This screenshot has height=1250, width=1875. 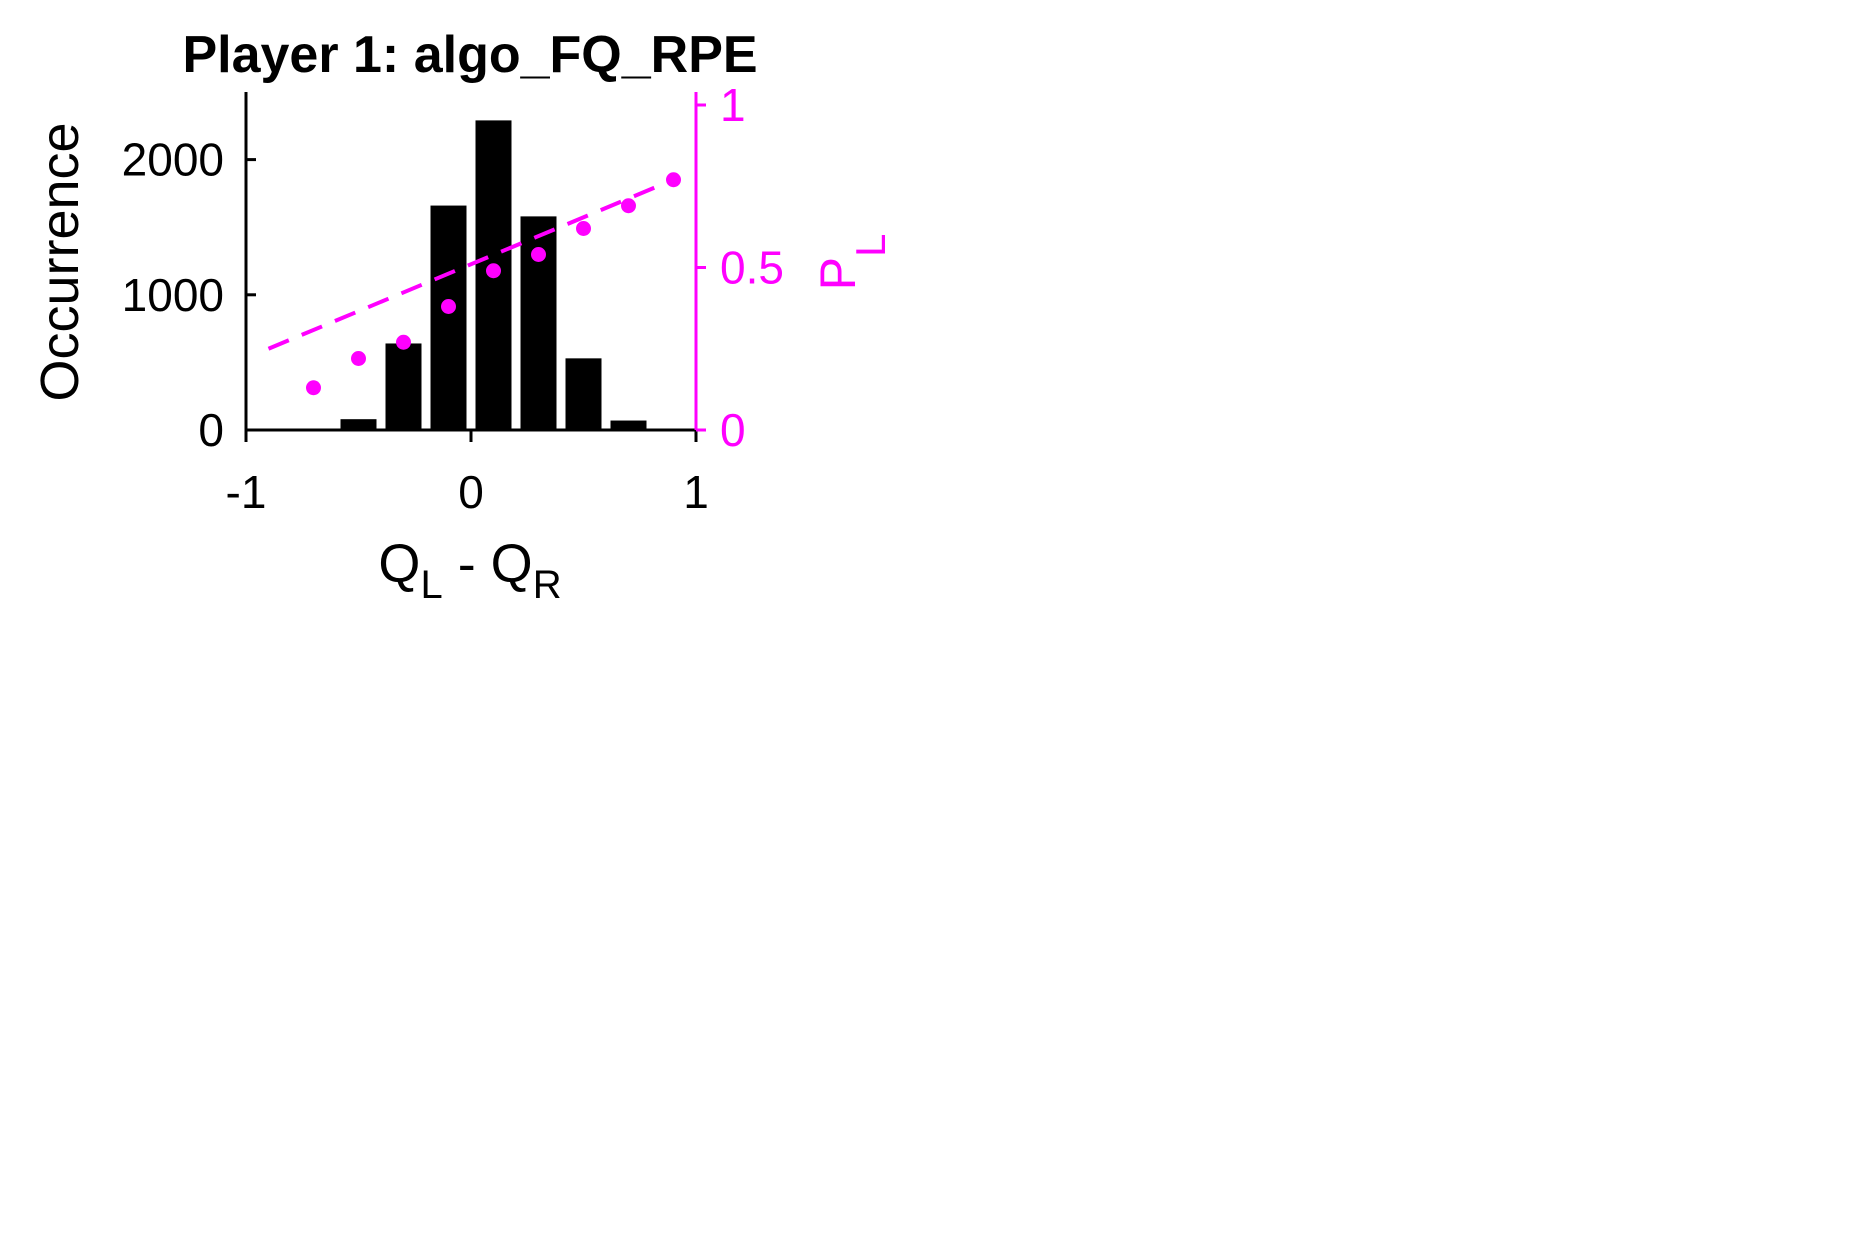 I want to click on x-tick-label: 0, so click(x=471, y=492).